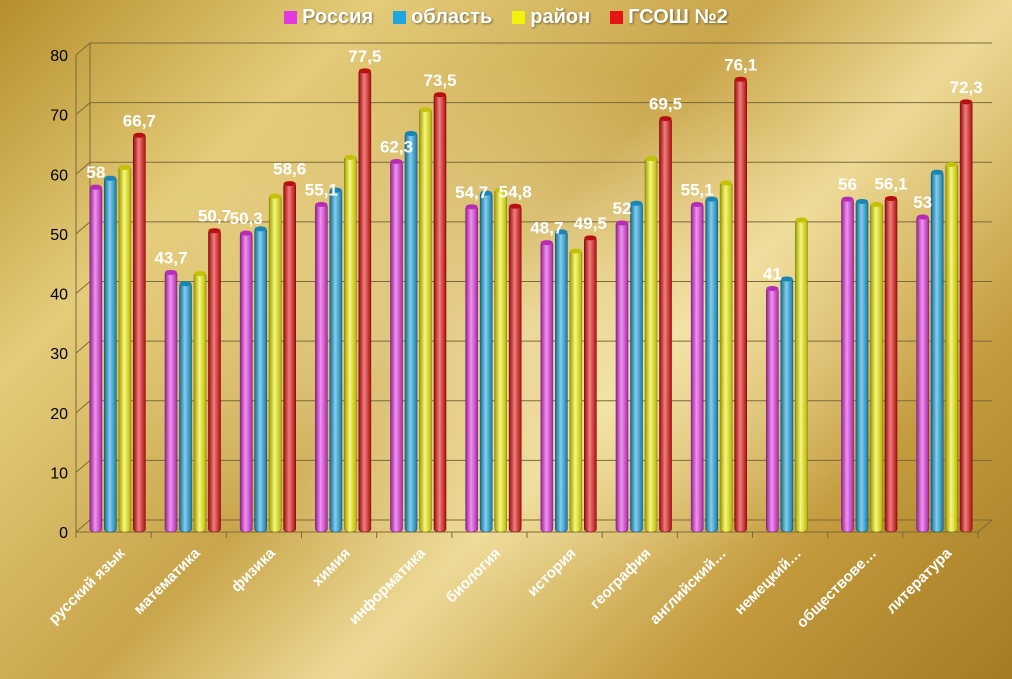 This screenshot has width=1012, height=679. Describe the element at coordinates (515, 191) in the screenshot. I see `data-label: 54,8` at that location.